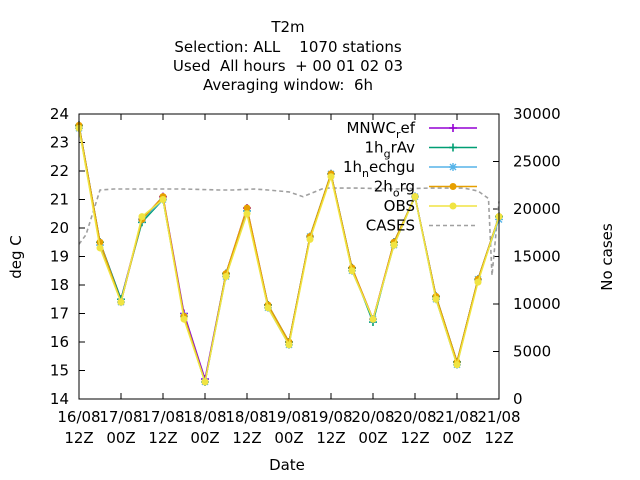 This screenshot has height=480, width=640. What do you see at coordinates (537, 114) in the screenshot?
I see `y2-tick-label: 30000` at bounding box center [537, 114].